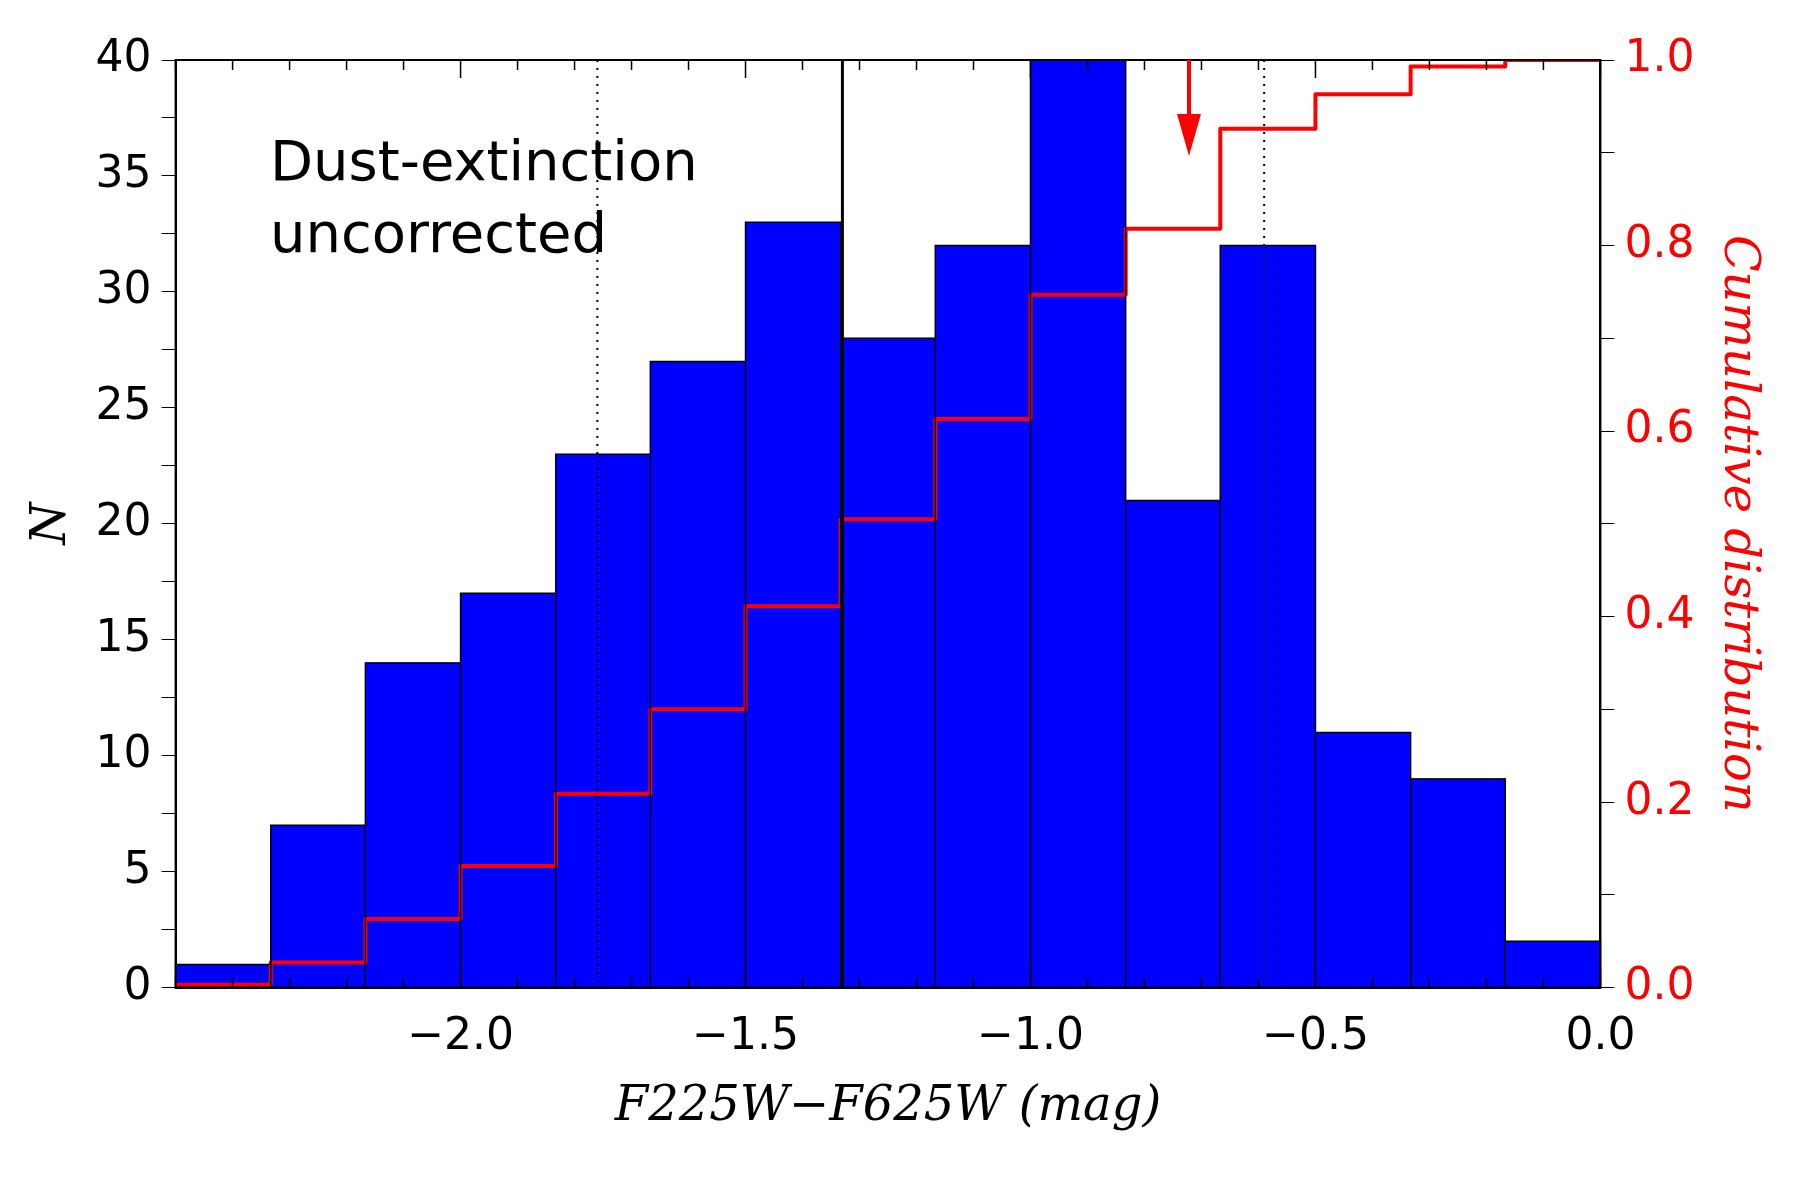 The height and width of the screenshot is (1200, 1800). What do you see at coordinates (123, 752) in the screenshot?
I see `y-tick-label: 10` at bounding box center [123, 752].